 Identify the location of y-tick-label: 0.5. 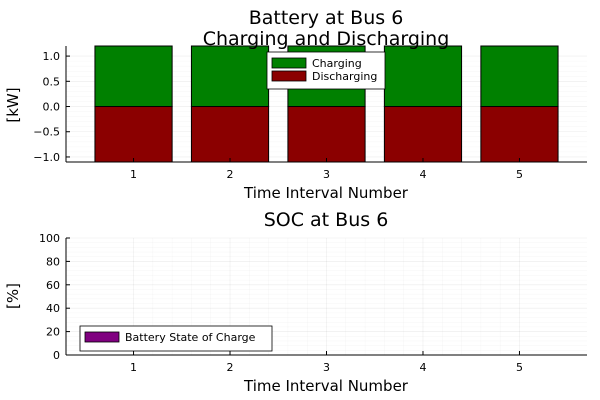
(52, 81).